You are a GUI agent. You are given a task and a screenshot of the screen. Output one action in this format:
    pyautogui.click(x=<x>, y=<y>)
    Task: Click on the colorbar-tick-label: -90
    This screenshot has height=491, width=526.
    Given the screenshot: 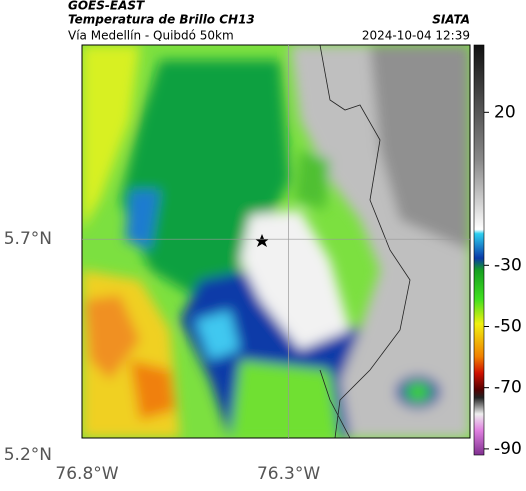 What is the action you would take?
    pyautogui.click(x=508, y=449)
    